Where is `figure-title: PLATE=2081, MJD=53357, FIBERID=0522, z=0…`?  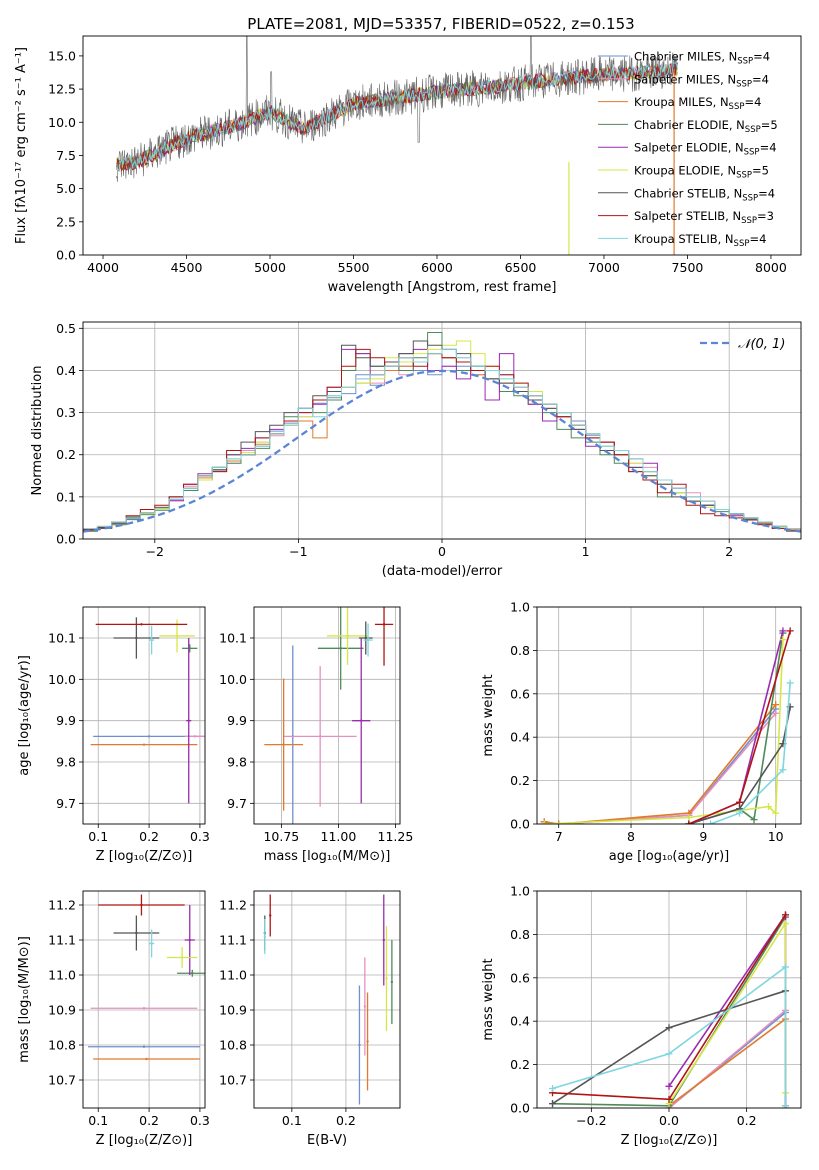 figure-title: PLATE=2081, MJD=53357, FIBERID=0522, z=0… is located at coordinates (440, 24).